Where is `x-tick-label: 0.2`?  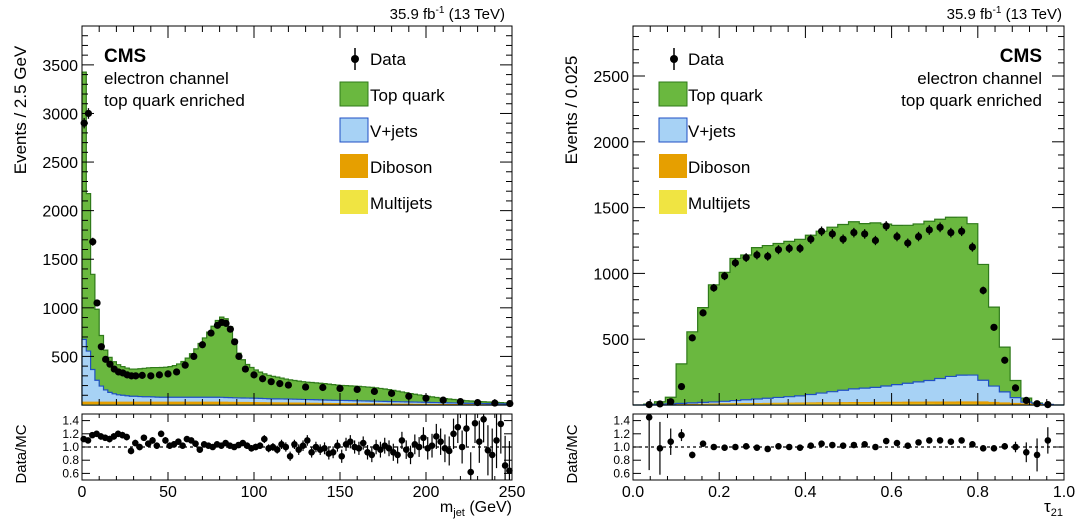 x-tick-label: 0.2 is located at coordinates (719, 492).